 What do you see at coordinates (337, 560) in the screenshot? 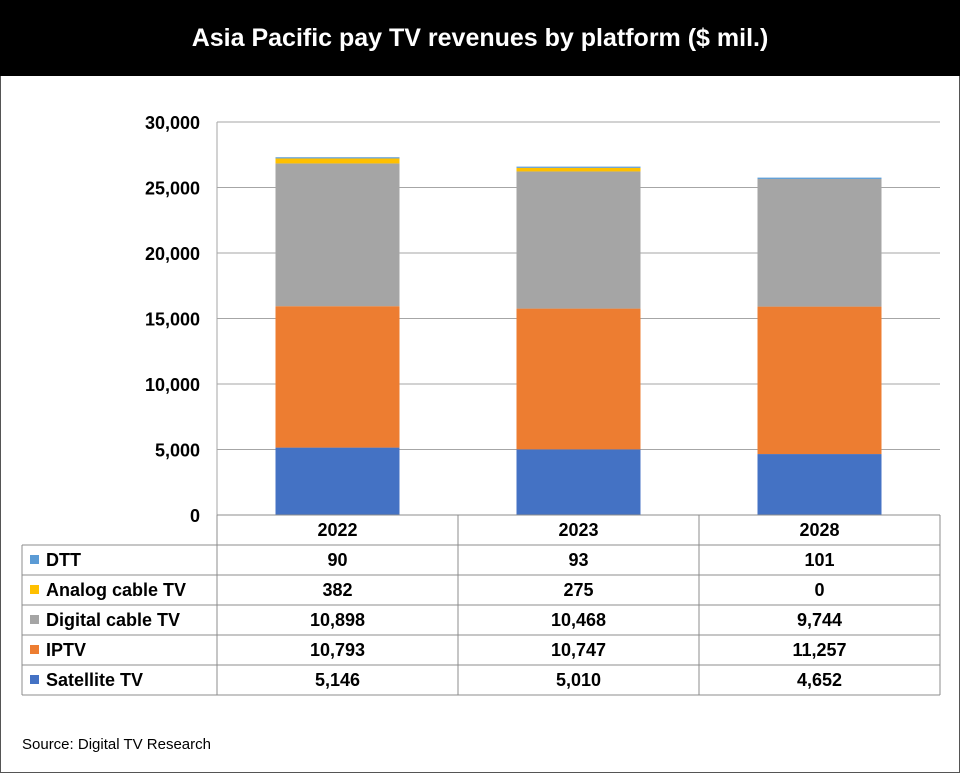
I see `table-value: 90` at bounding box center [337, 560].